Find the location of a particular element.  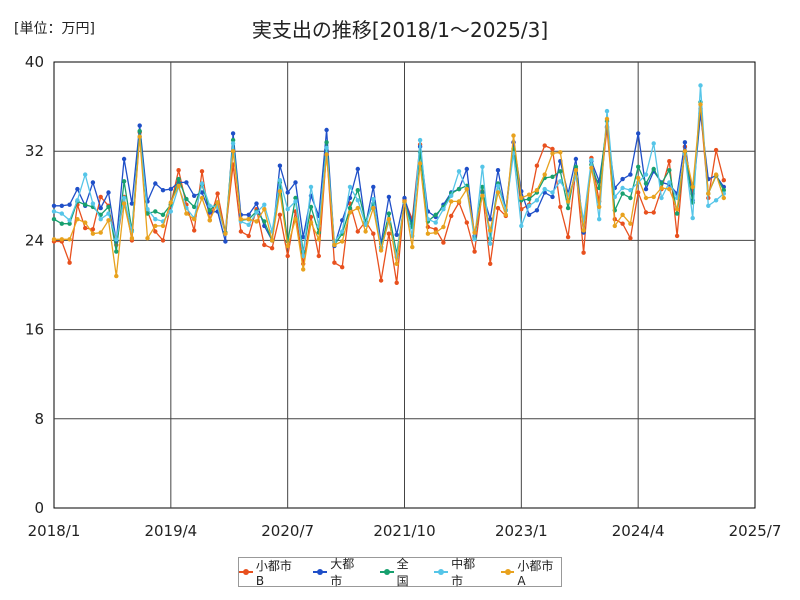

legend-swatch is located at coordinates (507, 572).